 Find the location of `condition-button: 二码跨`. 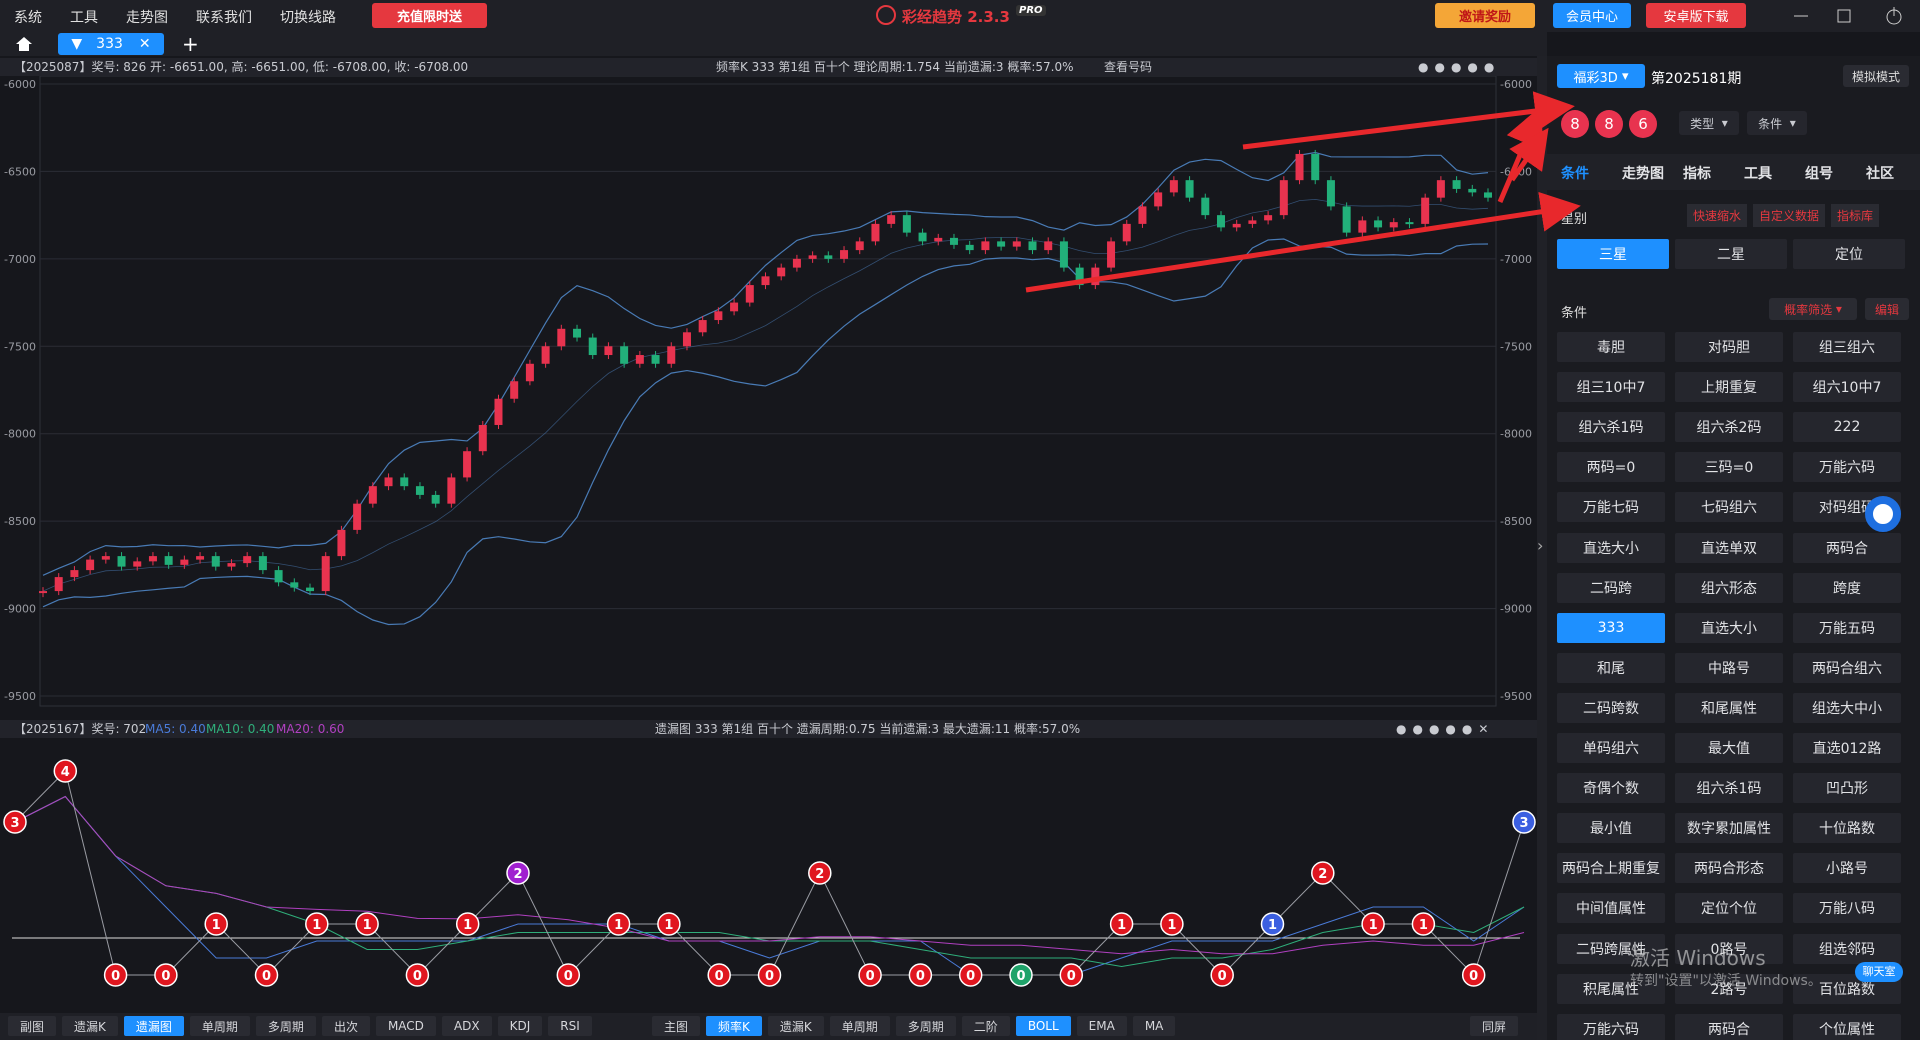

condition-button: 二码跨 is located at coordinates (1611, 587).